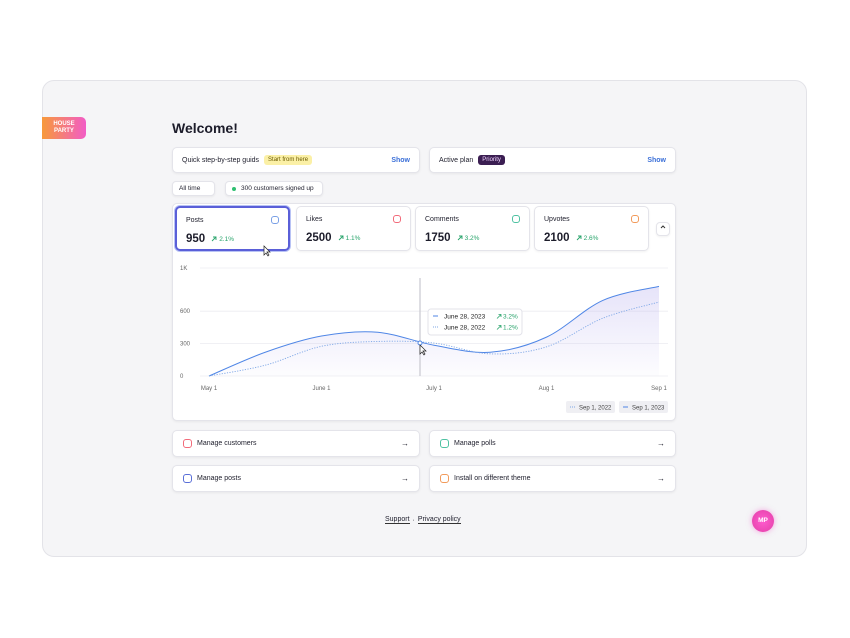 This screenshot has width=850, height=638. What do you see at coordinates (227, 239) in the screenshot?
I see `stat-change-text: 2.1%` at bounding box center [227, 239].